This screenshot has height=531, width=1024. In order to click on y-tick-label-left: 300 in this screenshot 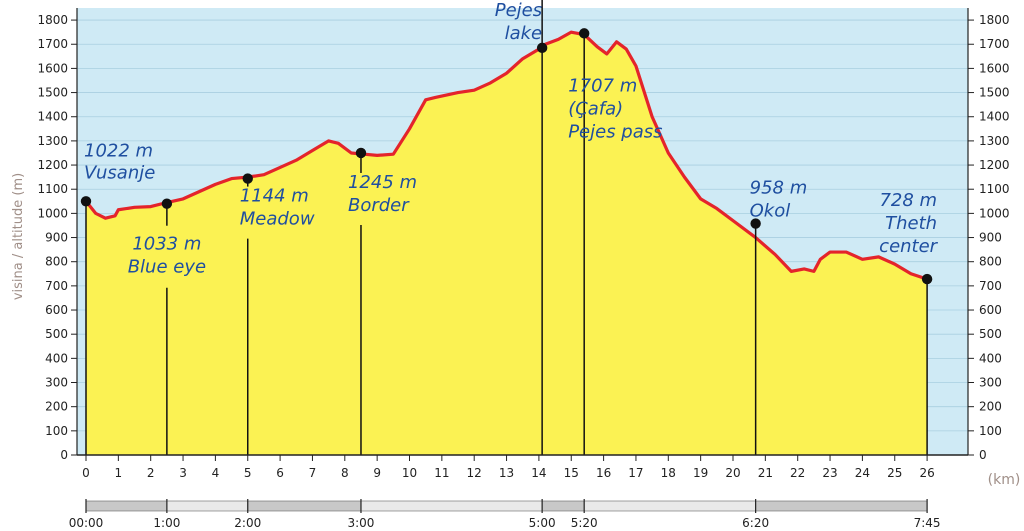, I will do `click(56, 383)`.